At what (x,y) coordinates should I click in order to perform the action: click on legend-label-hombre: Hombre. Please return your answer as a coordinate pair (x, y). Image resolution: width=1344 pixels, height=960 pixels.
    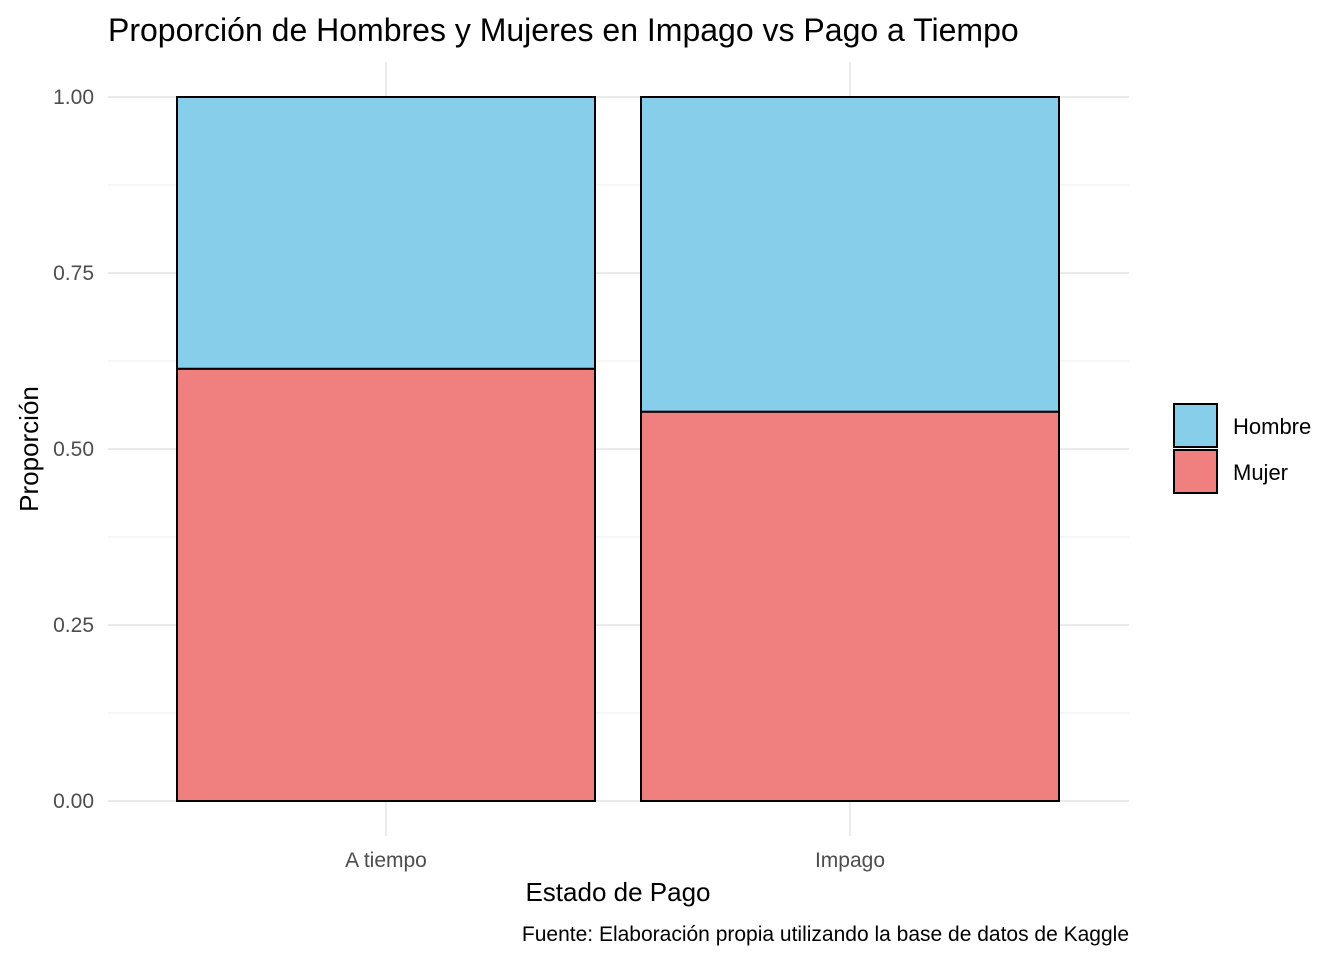
    Looking at the image, I should click on (1272, 426).